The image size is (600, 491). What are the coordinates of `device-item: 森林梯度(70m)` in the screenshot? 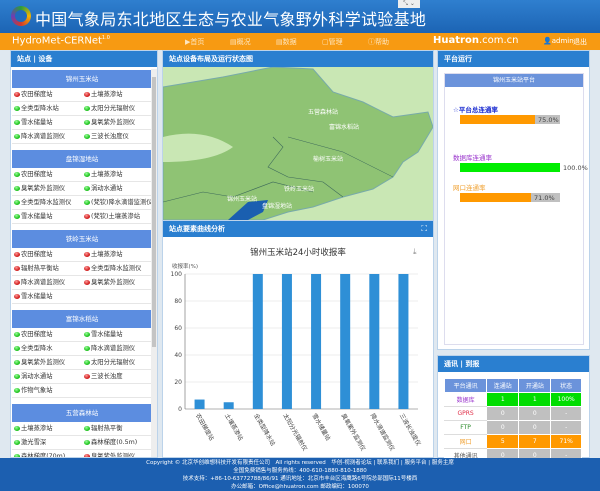 It's located at (47, 453).